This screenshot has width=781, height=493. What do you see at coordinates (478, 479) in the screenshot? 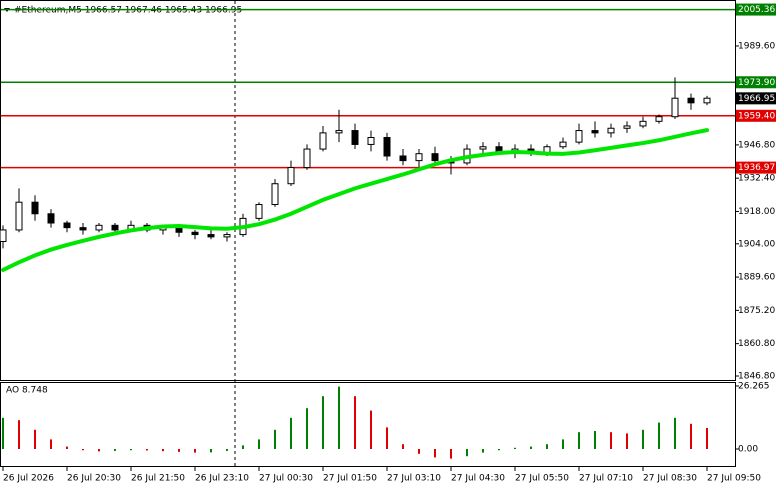
I see `x-tick-label: 27 Jul 04:30` at bounding box center [478, 479].